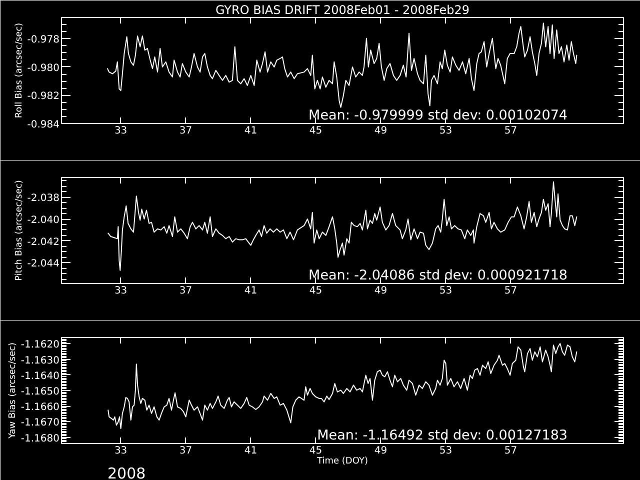 The image size is (640, 480). I want to click on x-axis-title: Time (DOY), so click(342, 461).